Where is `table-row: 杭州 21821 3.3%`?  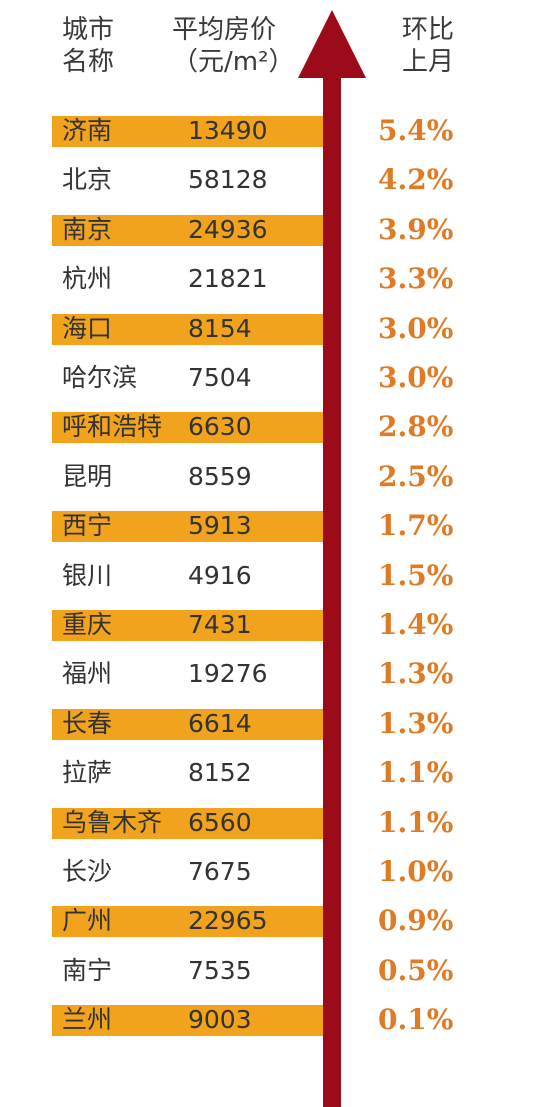 table-row: 杭州 21821 3.3% is located at coordinates (275, 279).